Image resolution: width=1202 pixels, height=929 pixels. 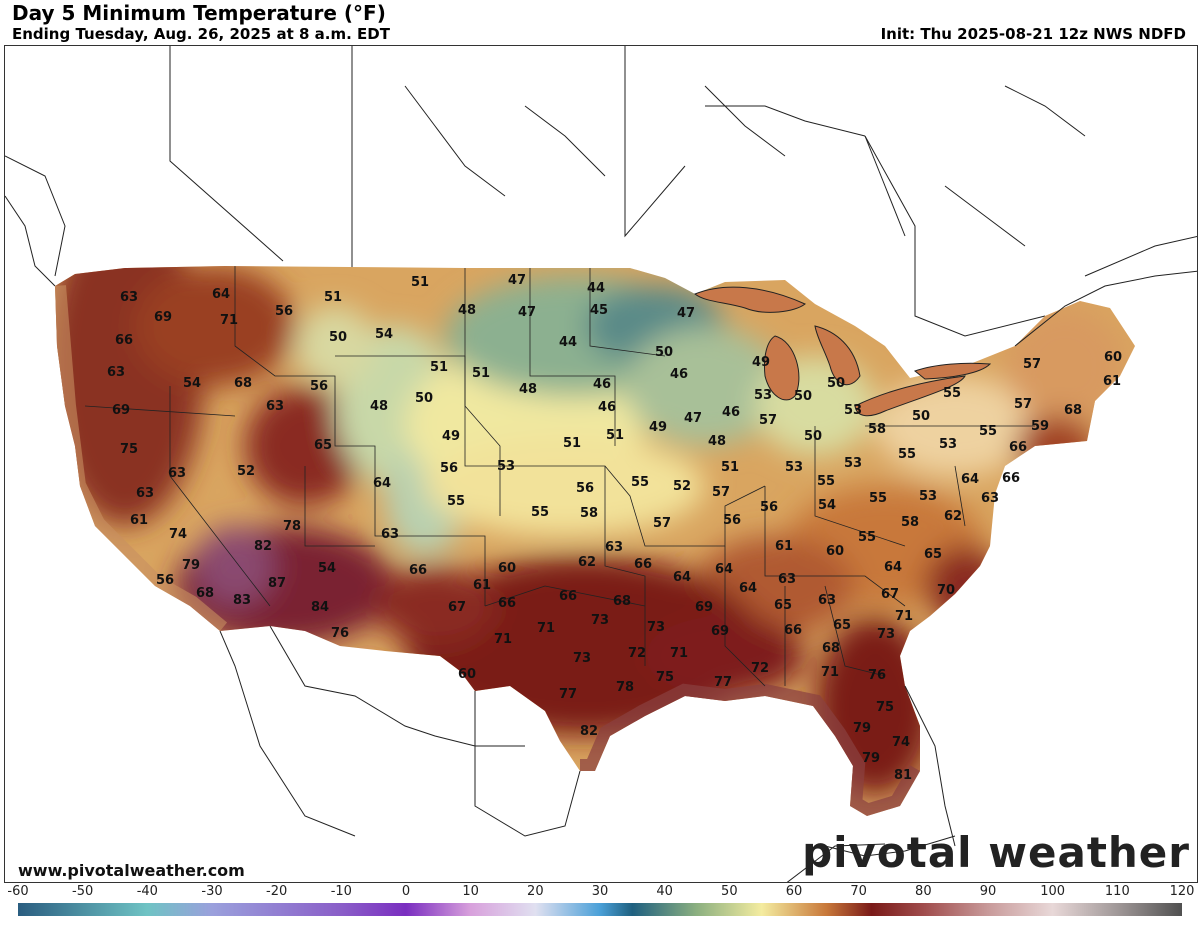 What do you see at coordinates (277, 583) in the screenshot?
I see `station-value: 87` at bounding box center [277, 583].